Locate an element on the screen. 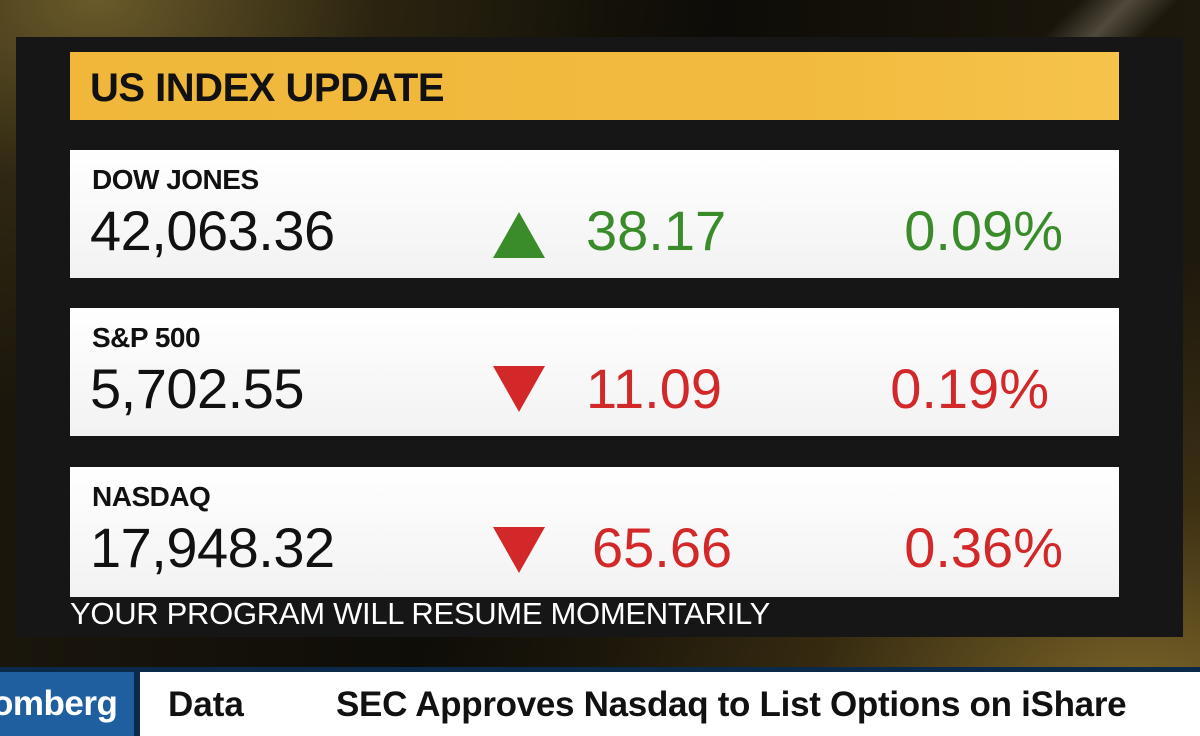  index-value: 17,948.32 is located at coordinates (212, 547).